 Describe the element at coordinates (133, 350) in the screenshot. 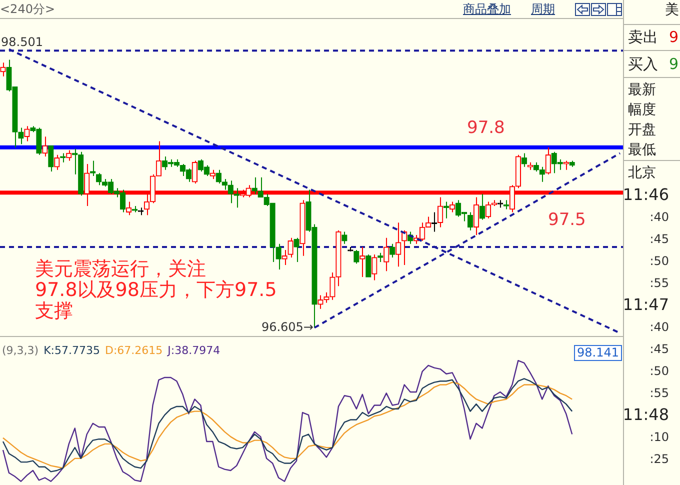

I see `text: D:67.2615` at that location.